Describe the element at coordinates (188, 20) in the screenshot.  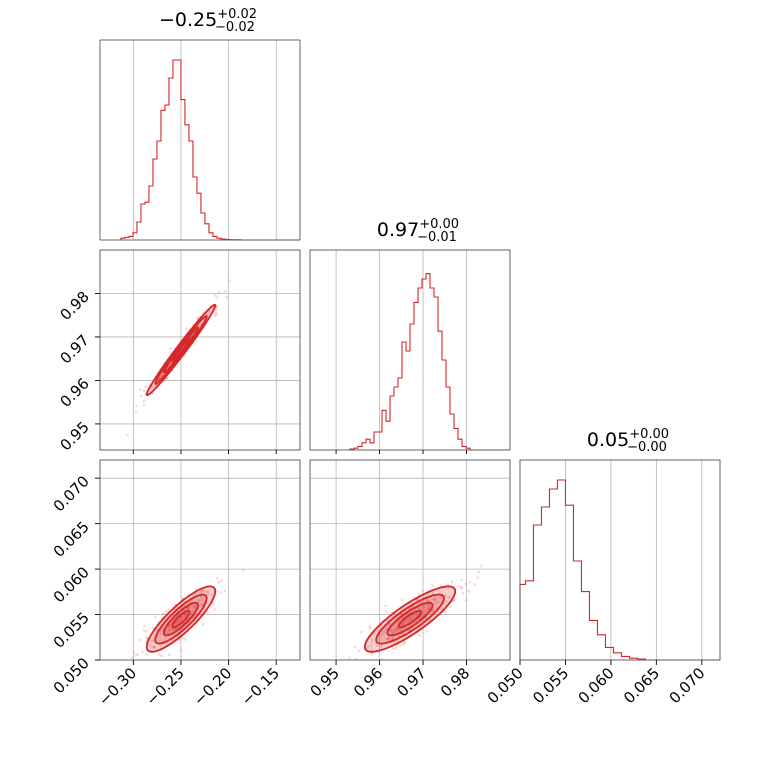
I see `panel-title-0-value: −0.25` at that location.